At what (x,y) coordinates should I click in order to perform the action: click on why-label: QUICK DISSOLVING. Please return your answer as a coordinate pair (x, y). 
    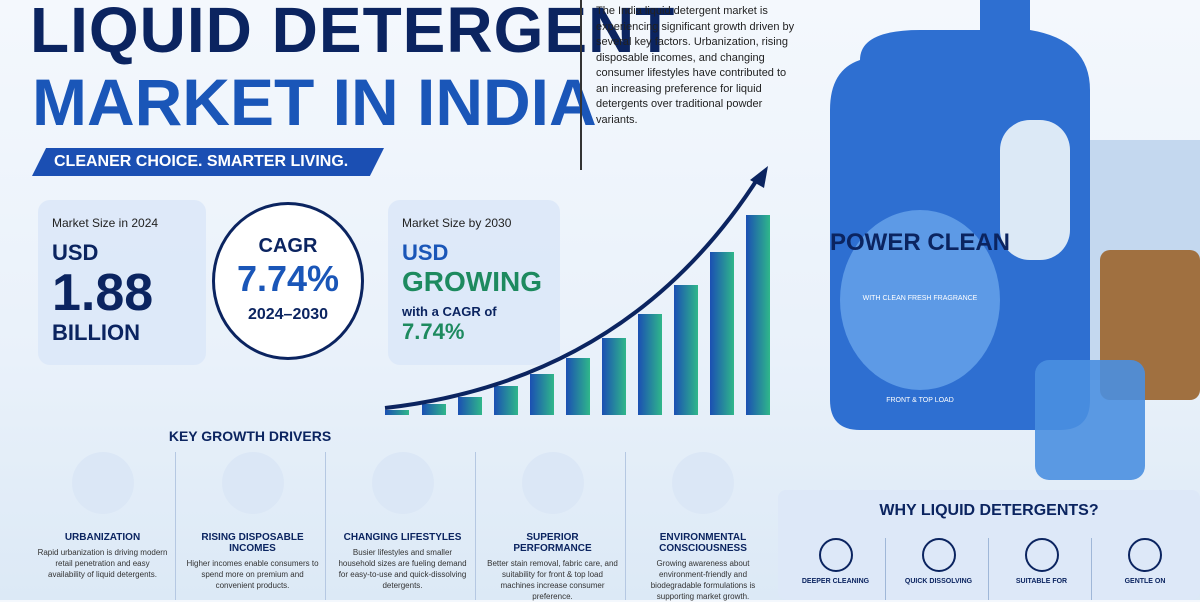
    Looking at the image, I should click on (938, 581).